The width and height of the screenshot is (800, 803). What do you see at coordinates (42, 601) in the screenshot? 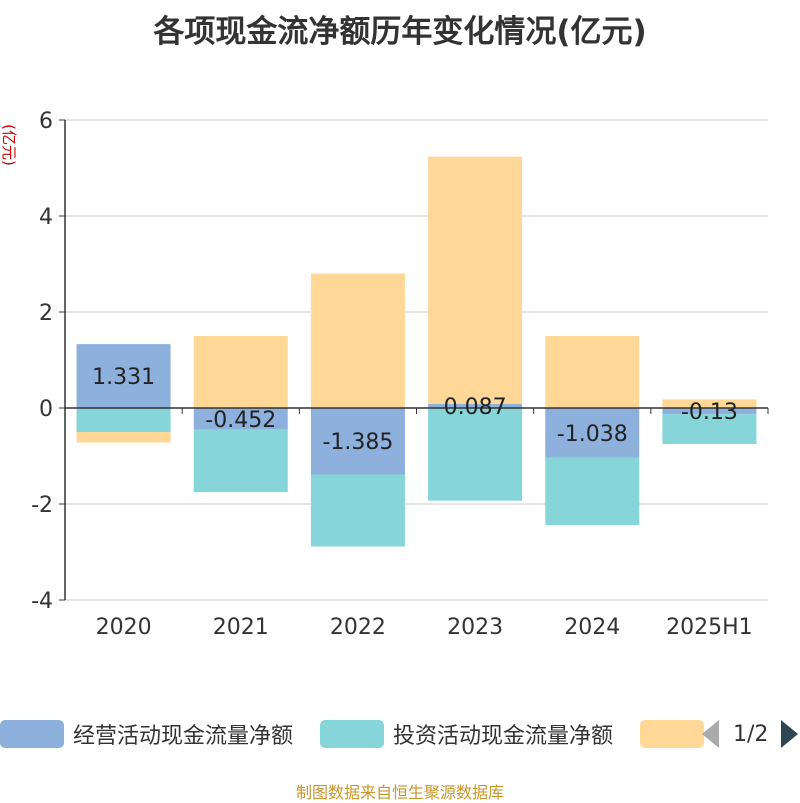
I see `y-tick-label: -4` at bounding box center [42, 601].